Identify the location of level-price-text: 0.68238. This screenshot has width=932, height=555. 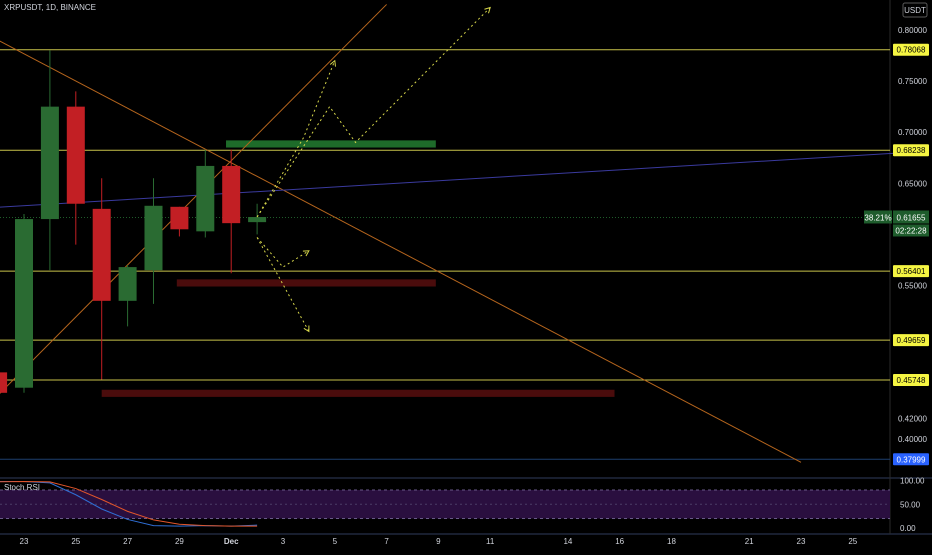
(911, 150).